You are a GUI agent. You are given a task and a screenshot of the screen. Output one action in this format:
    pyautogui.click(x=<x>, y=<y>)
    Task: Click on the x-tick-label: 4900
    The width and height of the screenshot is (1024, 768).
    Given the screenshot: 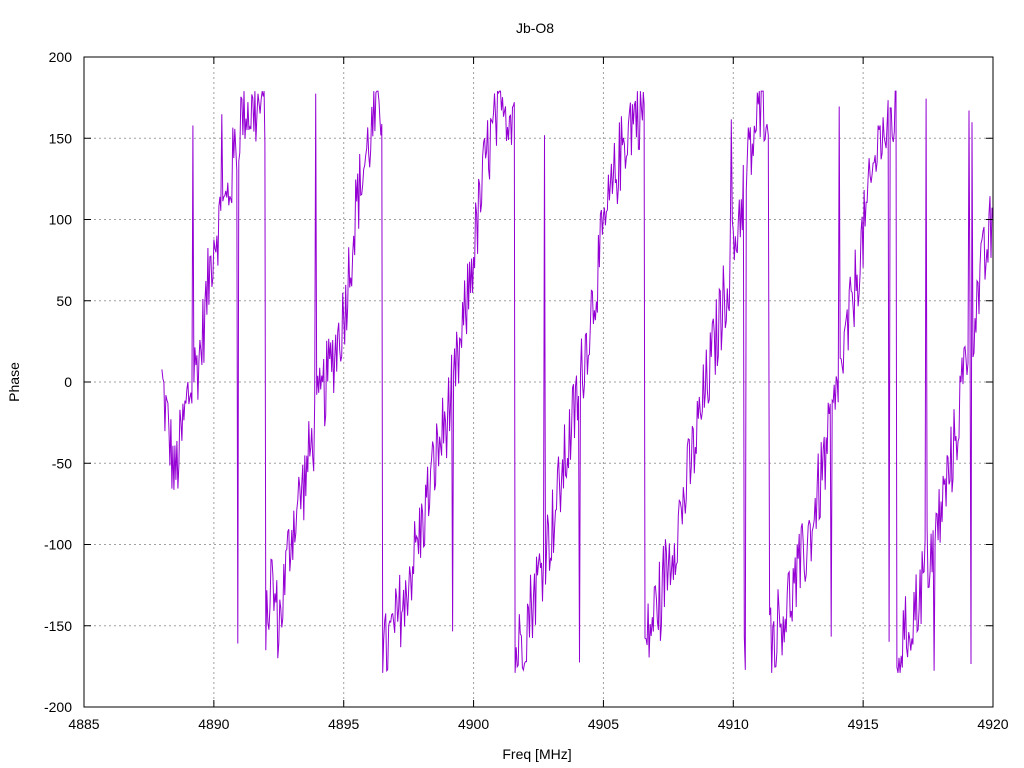 What is the action you would take?
    pyautogui.click(x=473, y=724)
    